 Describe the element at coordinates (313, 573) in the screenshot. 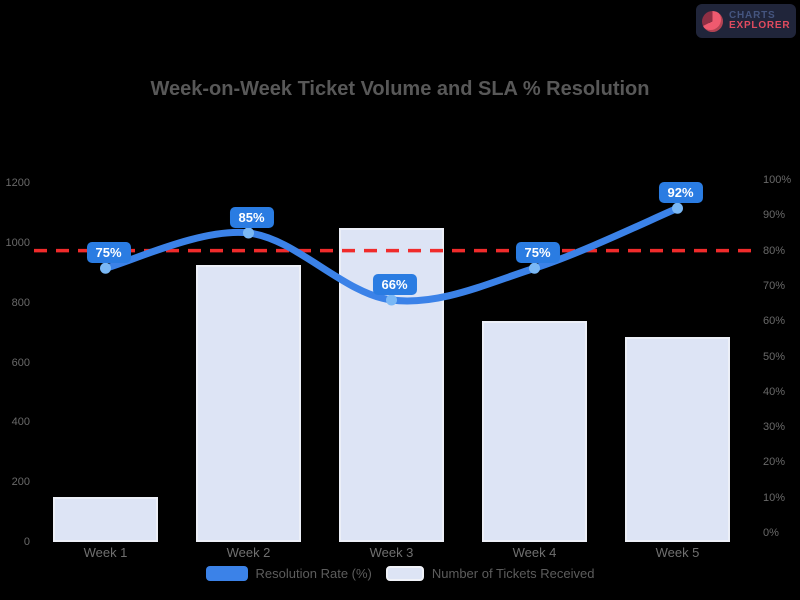

I see `legend-label-line-series: Resolution Rate (%)` at that location.